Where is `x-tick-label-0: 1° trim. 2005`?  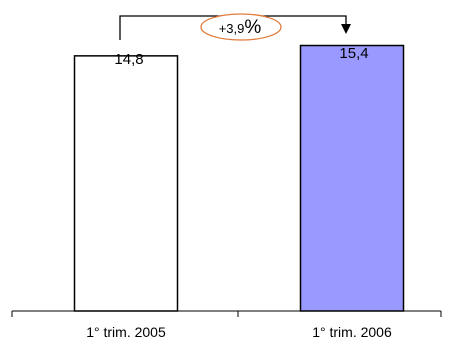
x-tick-label-0: 1° trim. 2005 is located at coordinates (126, 332).